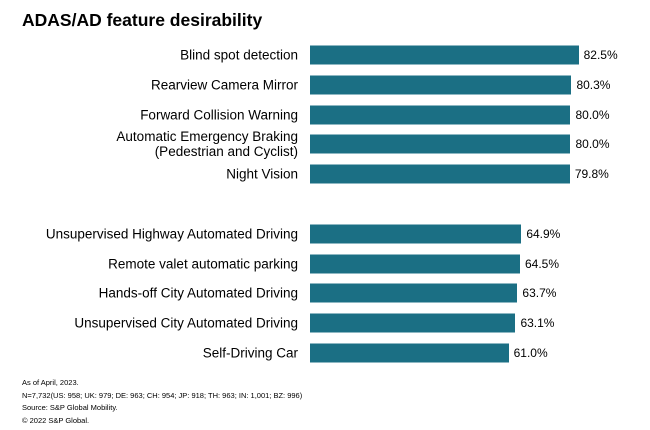 This screenshot has width=650, height=430. What do you see at coordinates (250, 353) in the screenshot?
I see `category-label: Self-Driving Car` at bounding box center [250, 353].